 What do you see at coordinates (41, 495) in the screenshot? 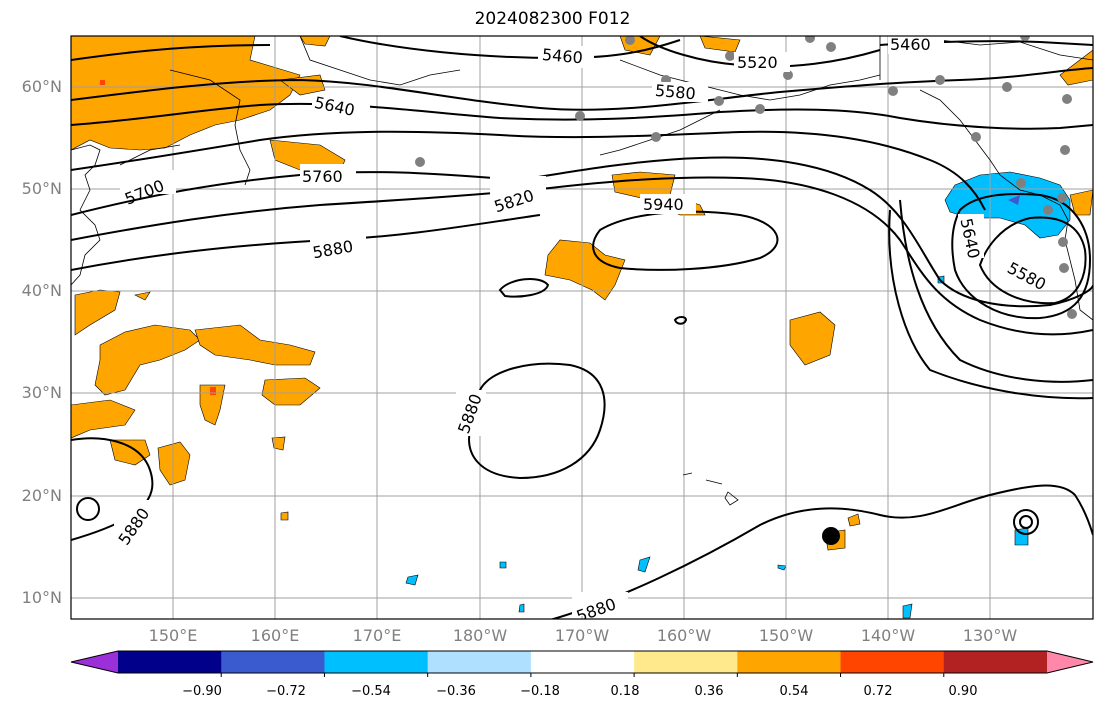
I see `lat-label: 20°N` at bounding box center [41, 495].